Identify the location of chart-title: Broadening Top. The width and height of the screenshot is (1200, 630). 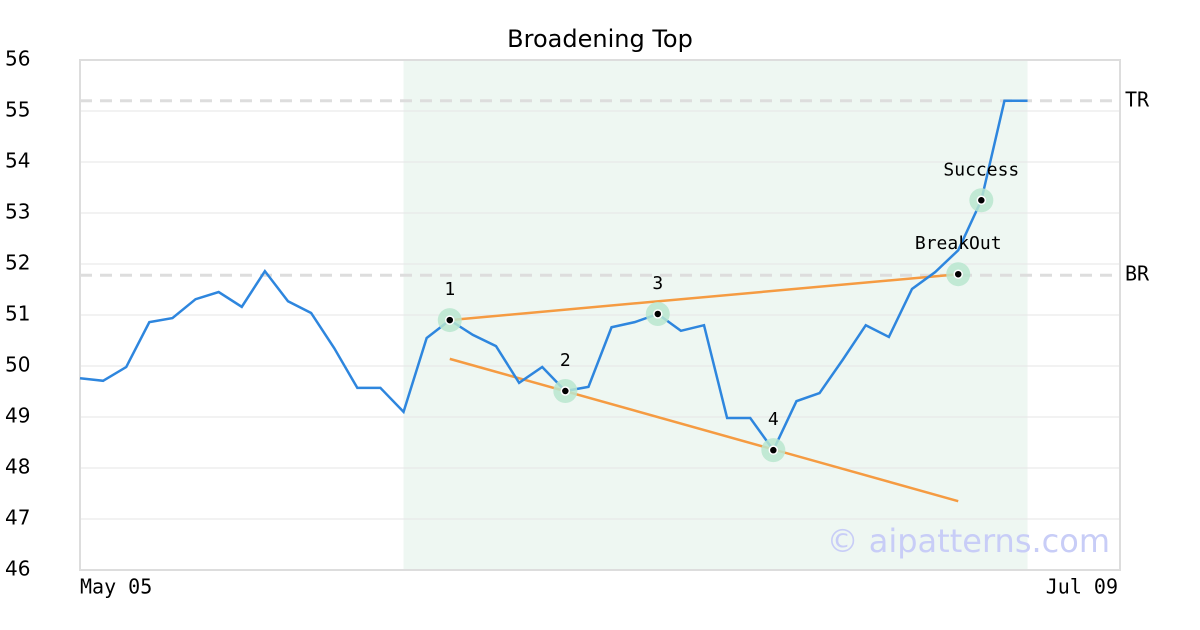
(600, 39).